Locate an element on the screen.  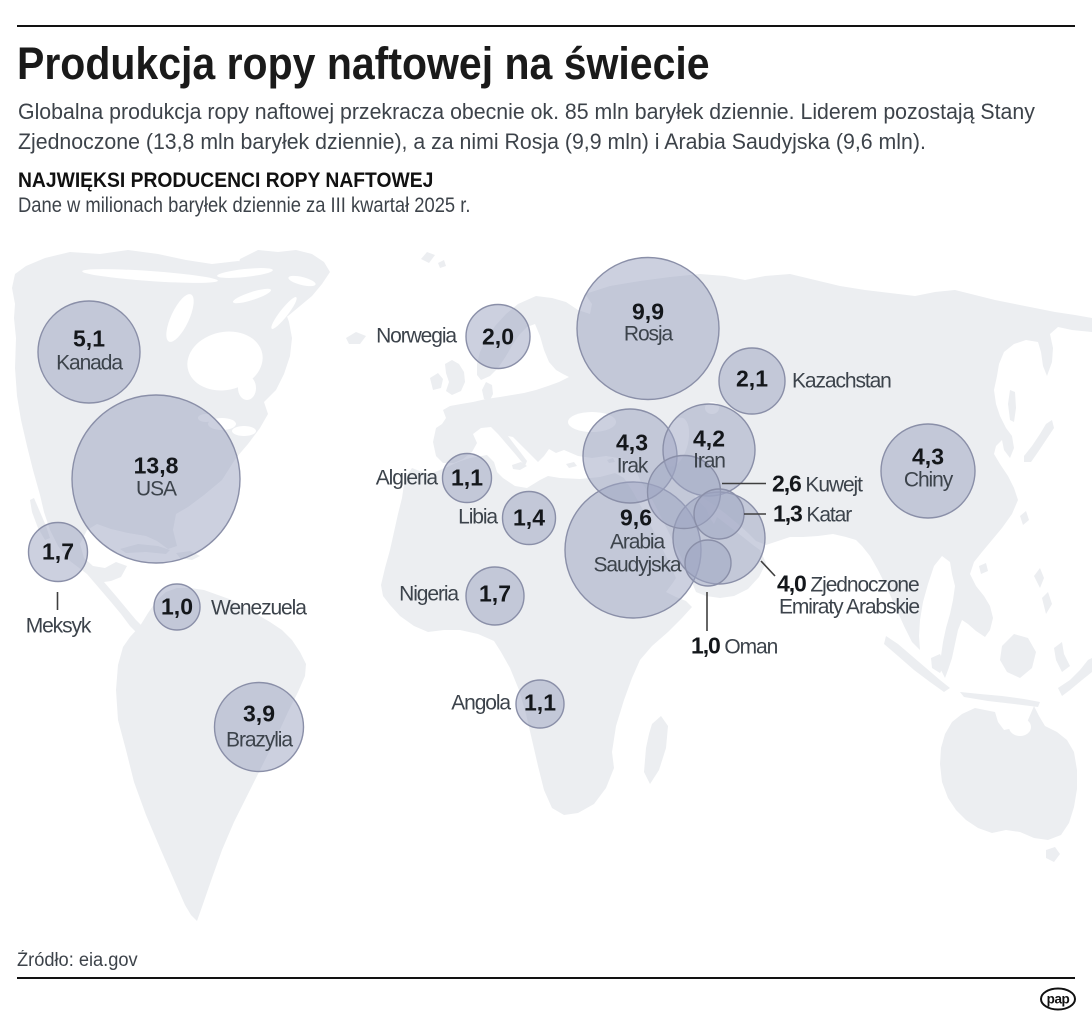
svg-text: pap is located at coordinates (1058, 999).